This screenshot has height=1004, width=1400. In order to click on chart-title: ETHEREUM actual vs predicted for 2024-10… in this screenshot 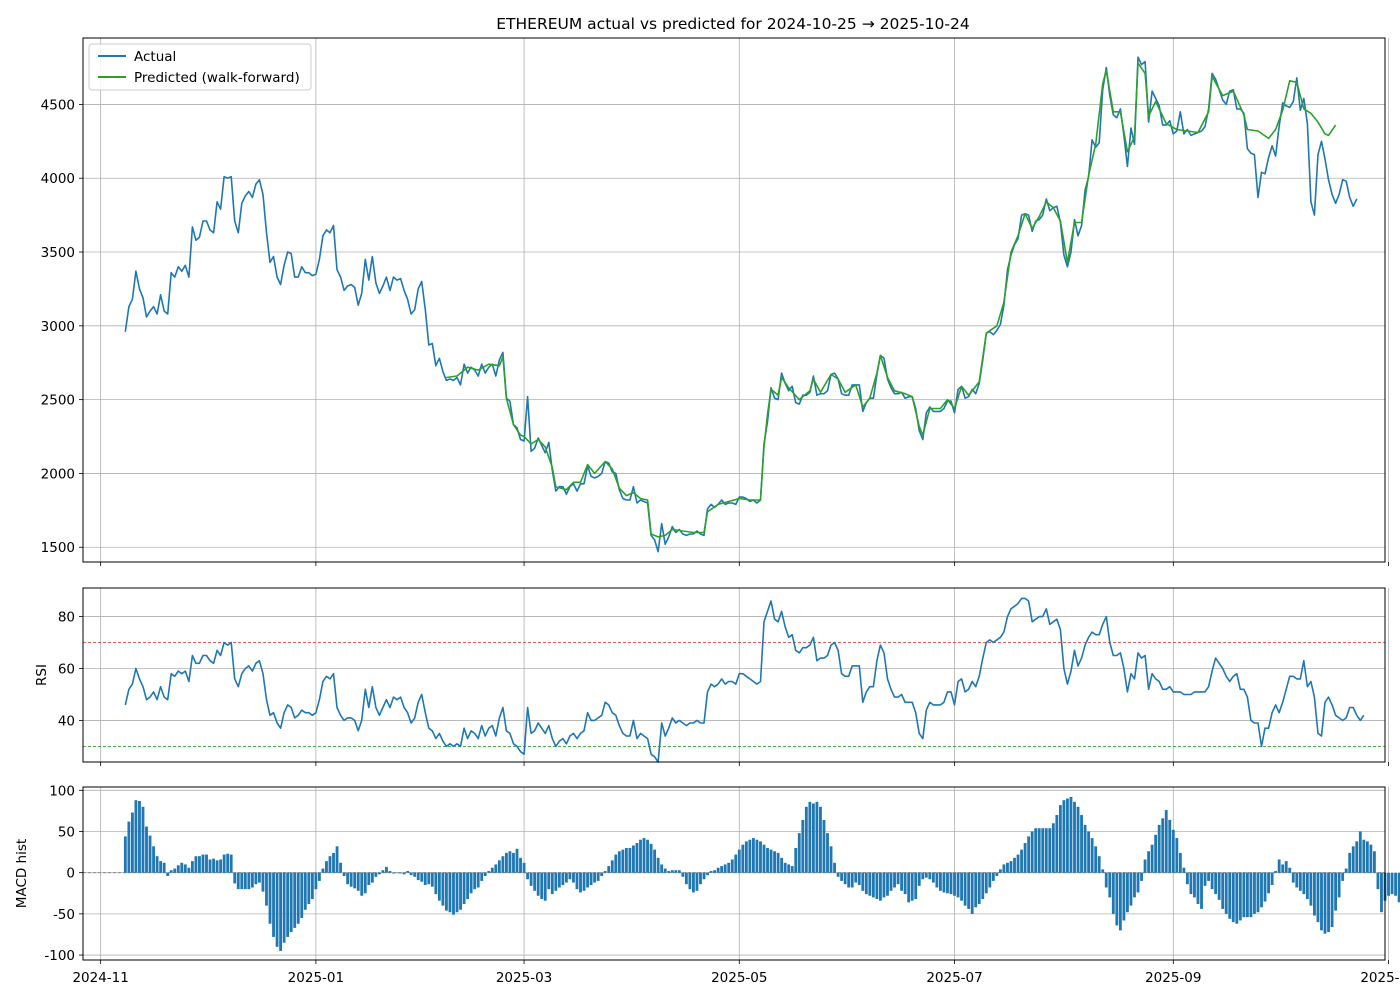, I will do `click(732, 24)`.